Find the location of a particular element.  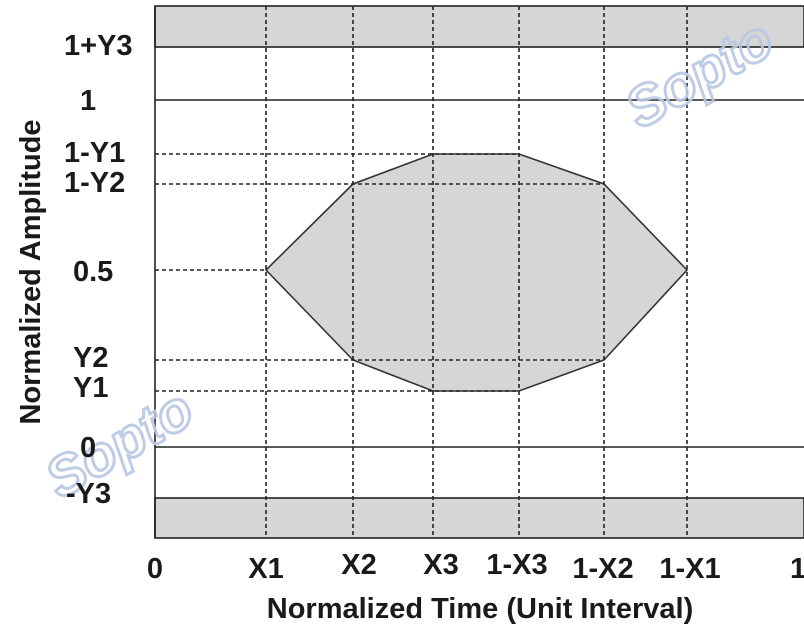

x-label-x3: X3 is located at coordinates (440, 565).